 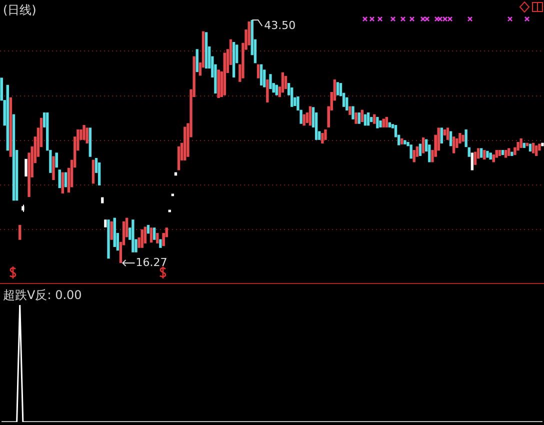 What do you see at coordinates (152, 262) in the screenshot?
I see `annotation: 16.27` at bounding box center [152, 262].